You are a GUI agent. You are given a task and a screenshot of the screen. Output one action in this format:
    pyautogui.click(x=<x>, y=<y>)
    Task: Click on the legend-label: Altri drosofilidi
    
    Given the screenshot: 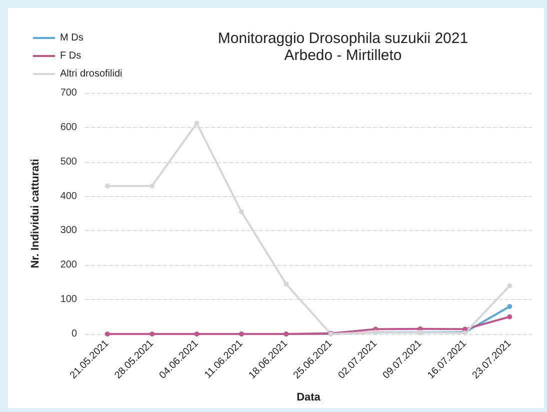 What is the action you would take?
    pyautogui.click(x=91, y=74)
    